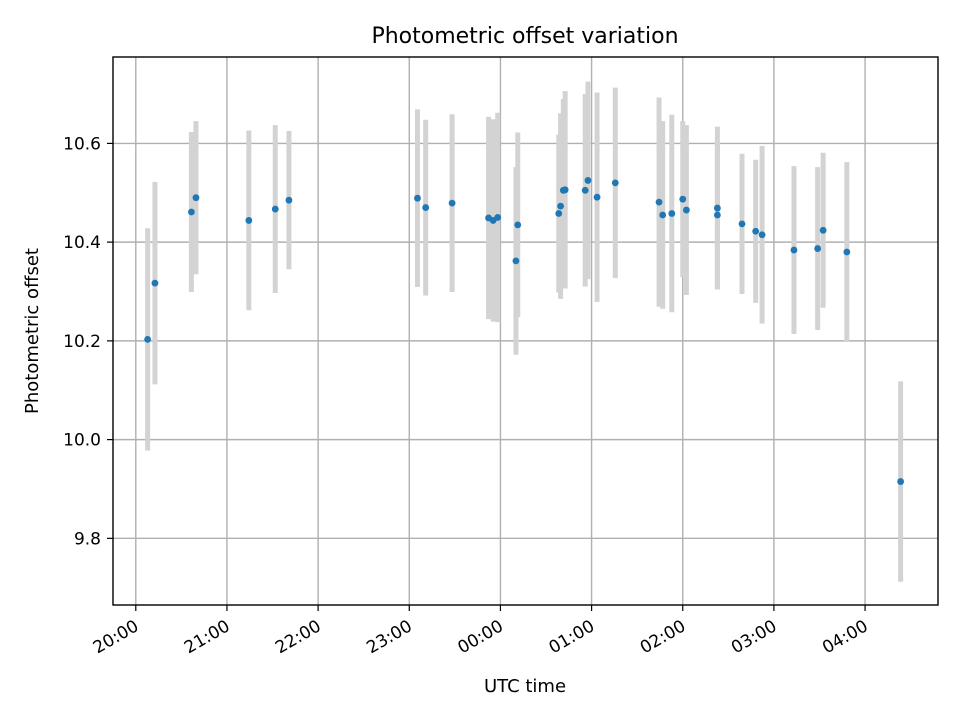  Describe the element at coordinates (524, 36) in the screenshot. I see `chart-title: Photometric offset variation` at that location.